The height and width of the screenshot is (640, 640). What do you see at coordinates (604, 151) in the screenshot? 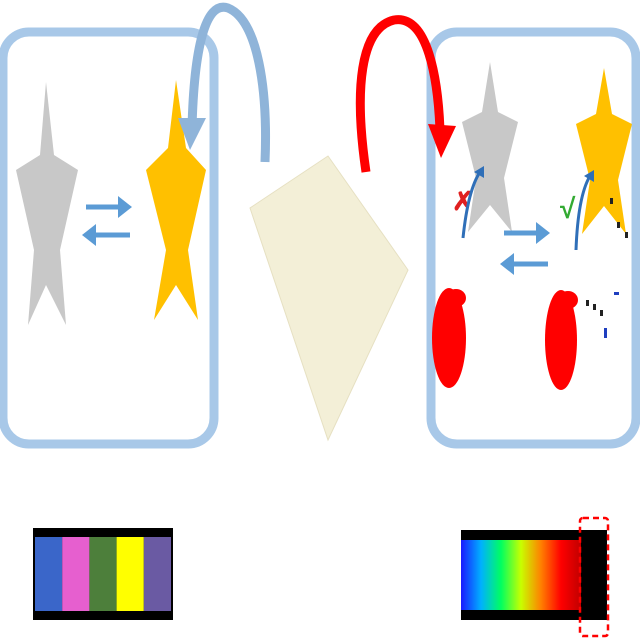
I see `gold-star-right` at bounding box center [604, 151].